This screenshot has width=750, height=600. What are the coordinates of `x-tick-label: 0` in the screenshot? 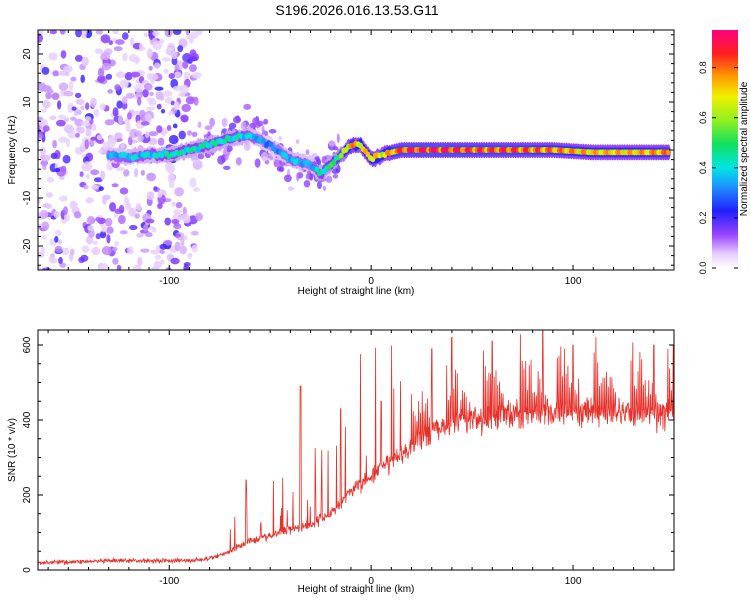 It's located at (371, 581).